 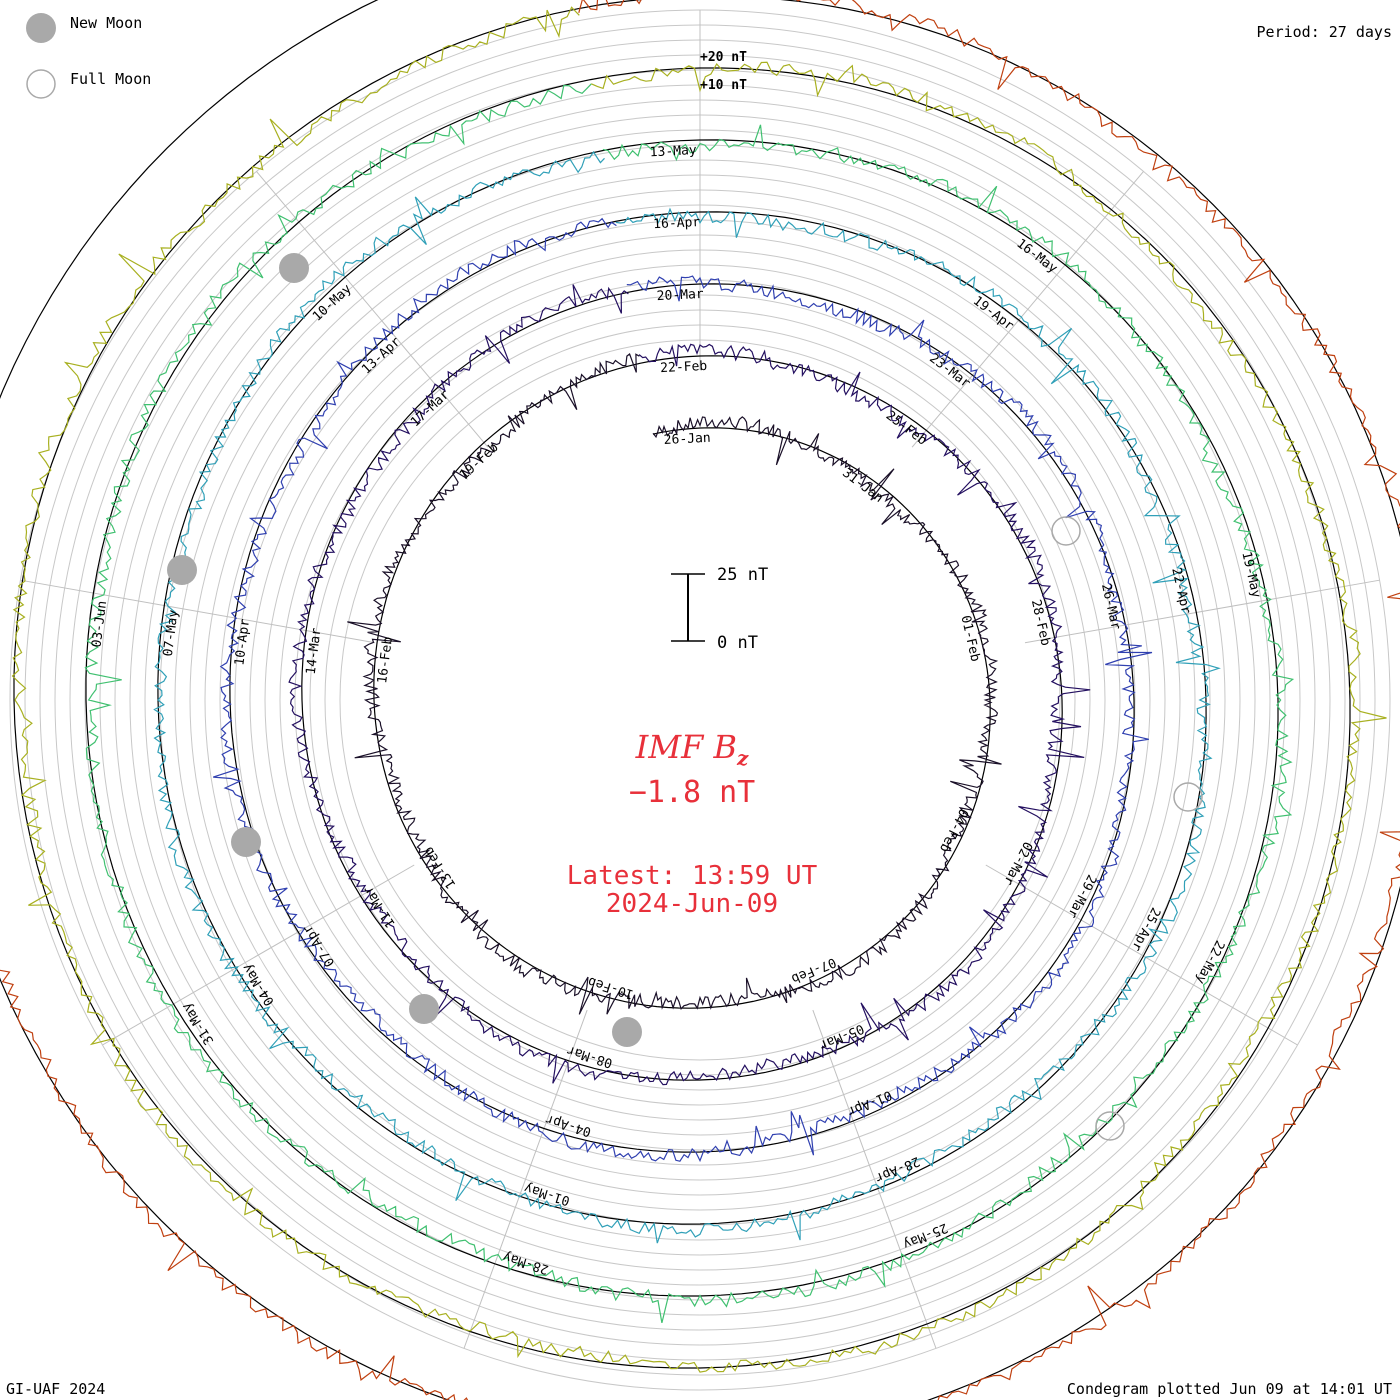 I want to click on date-label: 22-Apr, so click(x=1180, y=590).